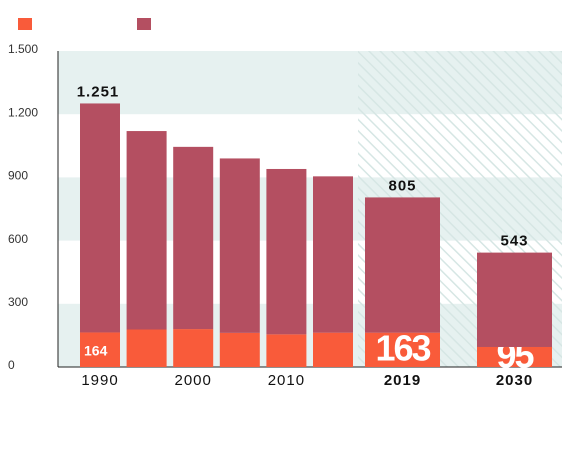 Image resolution: width=580 pixels, height=450 pixels. I want to click on y-tick-label: 0, so click(11, 365).